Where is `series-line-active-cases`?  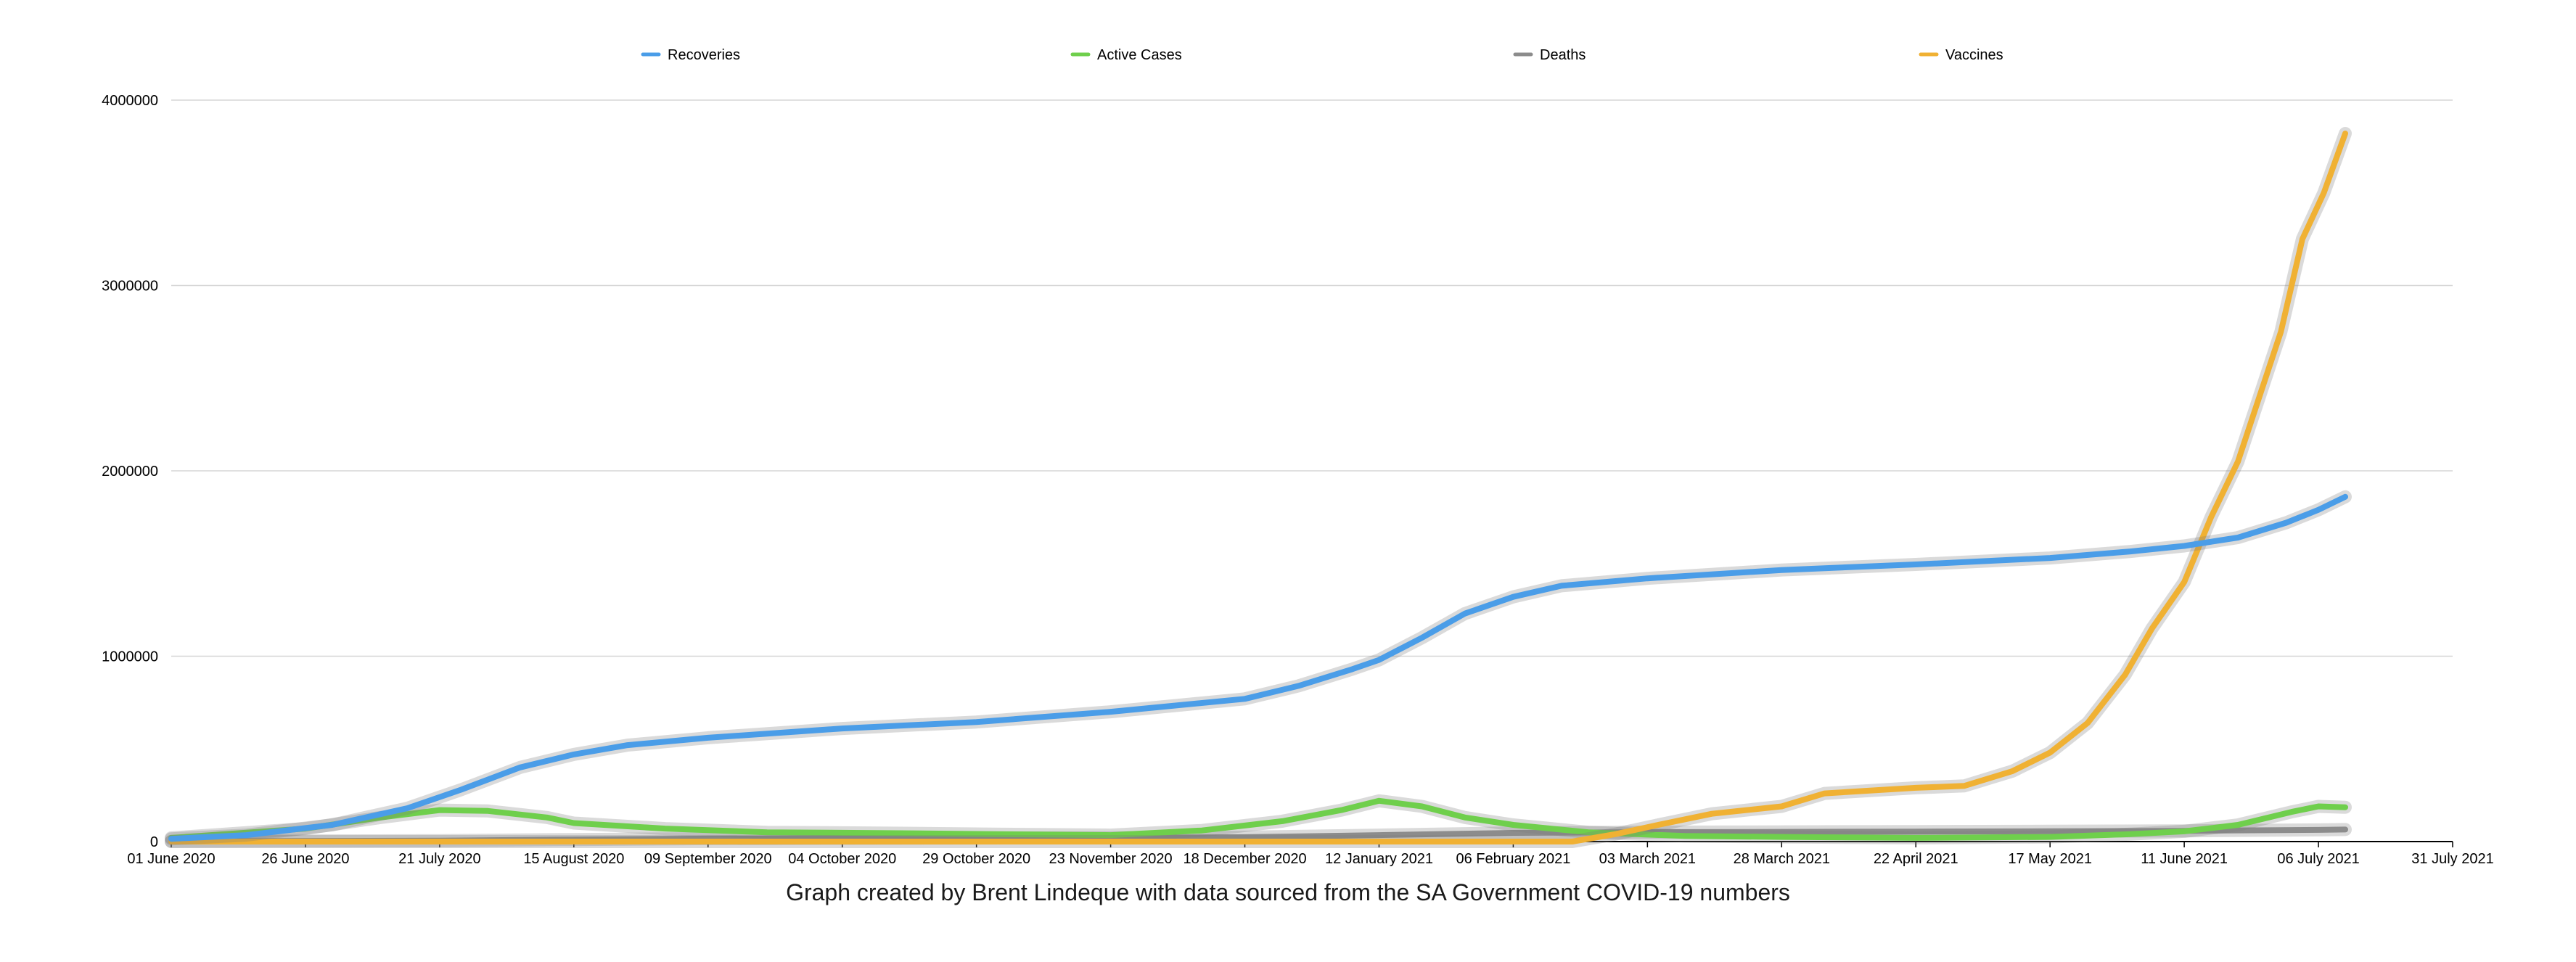
series-line-active-cases is located at coordinates (1258, 819).